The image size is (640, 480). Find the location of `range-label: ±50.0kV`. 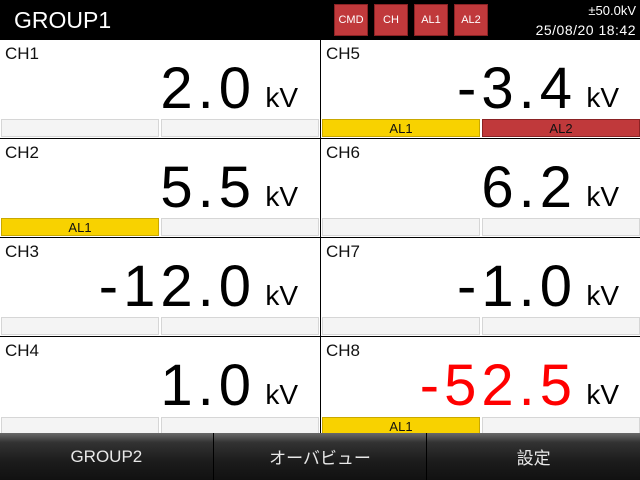

range-label: ±50.0kV is located at coordinates (612, 10).